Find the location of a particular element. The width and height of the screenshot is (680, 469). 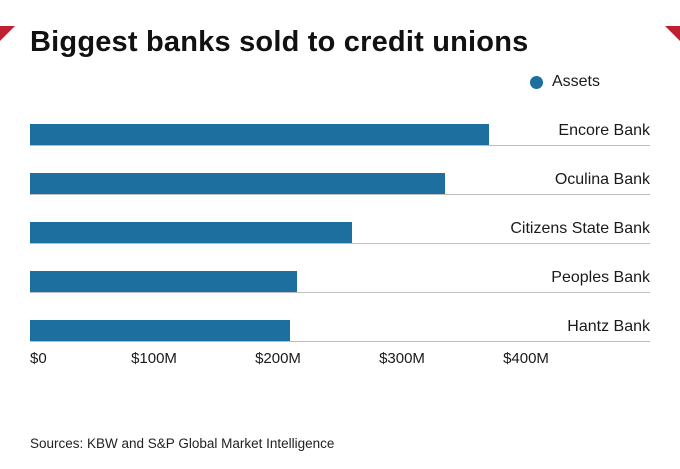

bank-name-label: Peoples Bank is located at coordinates (600, 277).